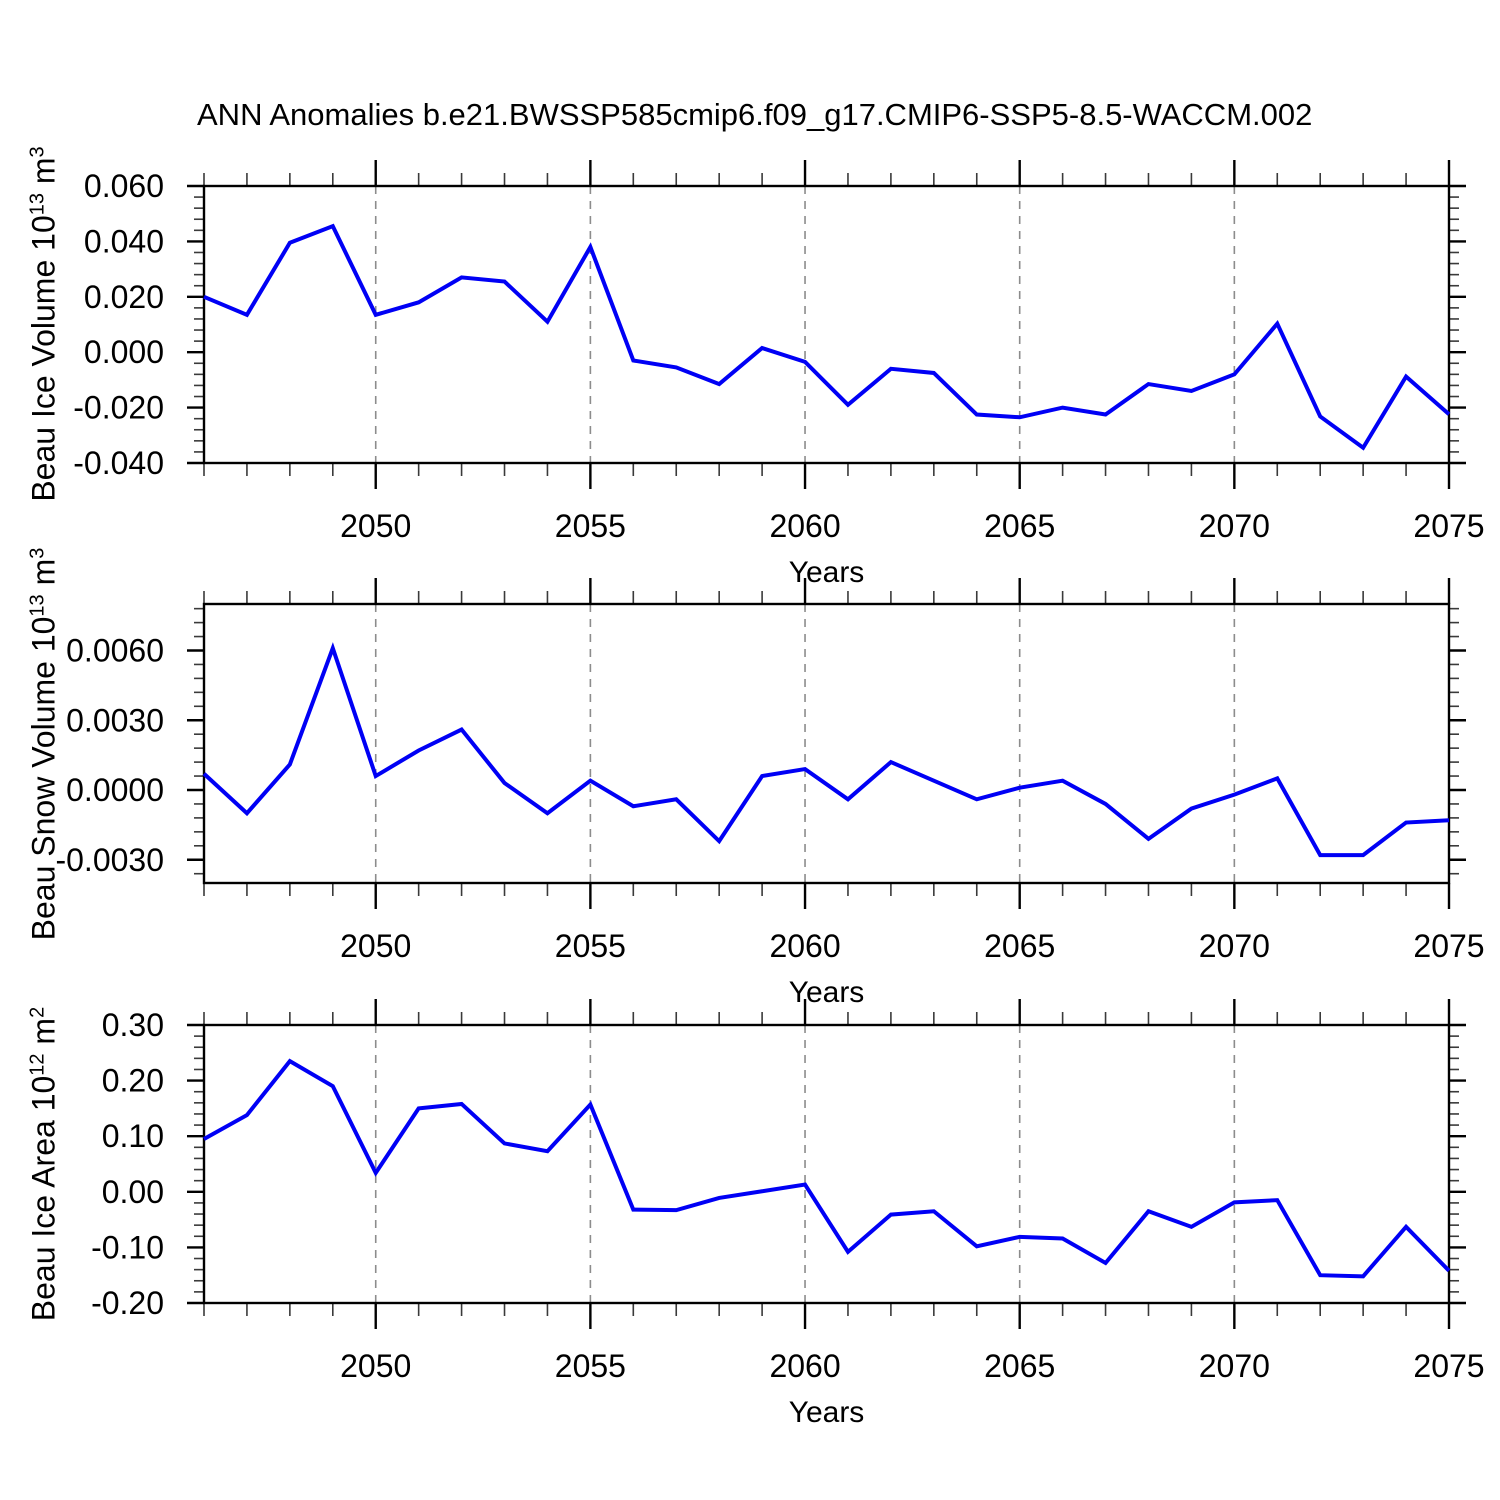 The width and height of the screenshot is (1500, 1500). Describe the element at coordinates (127, 1247) in the screenshot. I see `y-tick-label: -0.10` at that location.